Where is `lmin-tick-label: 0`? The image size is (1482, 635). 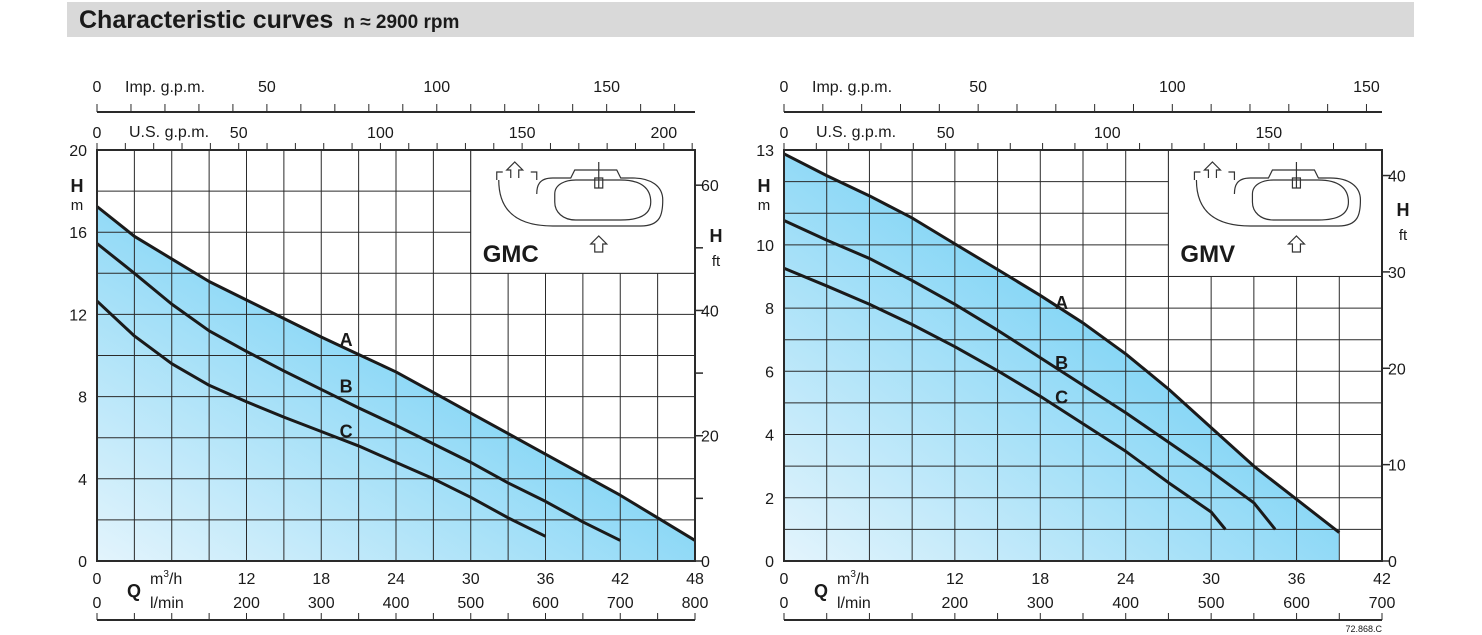 lmin-tick-label: 0 is located at coordinates (97, 603).